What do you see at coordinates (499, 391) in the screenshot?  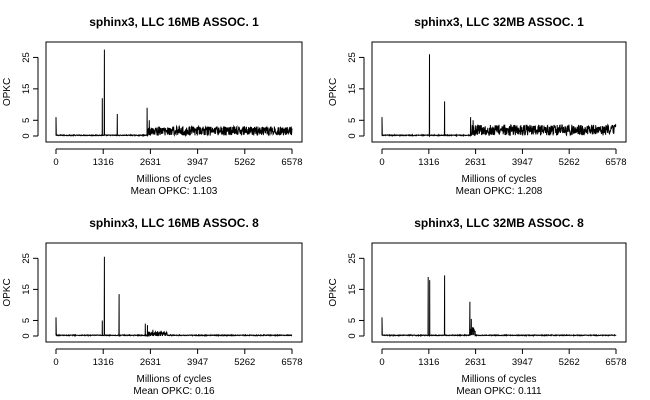 I see `mean-opkc-label: Mean OPKC: 0.111` at bounding box center [499, 391].